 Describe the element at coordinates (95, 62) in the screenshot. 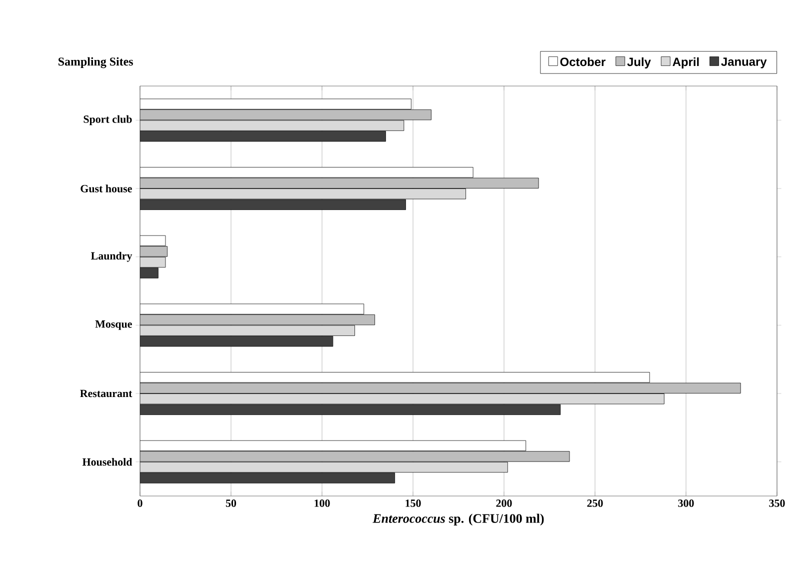

I see `y-axis-title: Sampling Sites` at that location.